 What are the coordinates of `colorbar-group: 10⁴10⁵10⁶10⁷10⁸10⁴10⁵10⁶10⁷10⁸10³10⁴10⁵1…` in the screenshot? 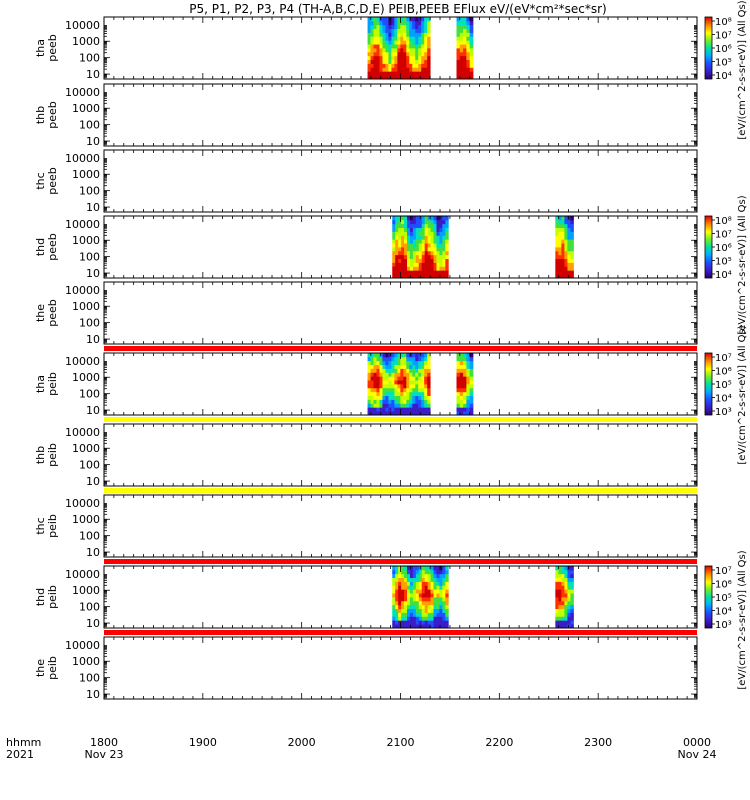 It's located at (726, 345).